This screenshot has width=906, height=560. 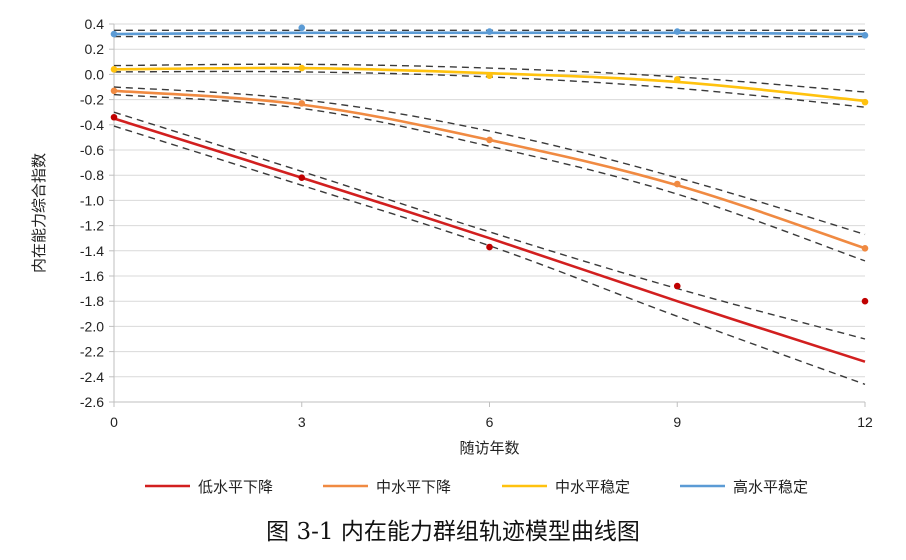 I want to click on y-axis-title: 内在能力综合指数, so click(x=39, y=213).